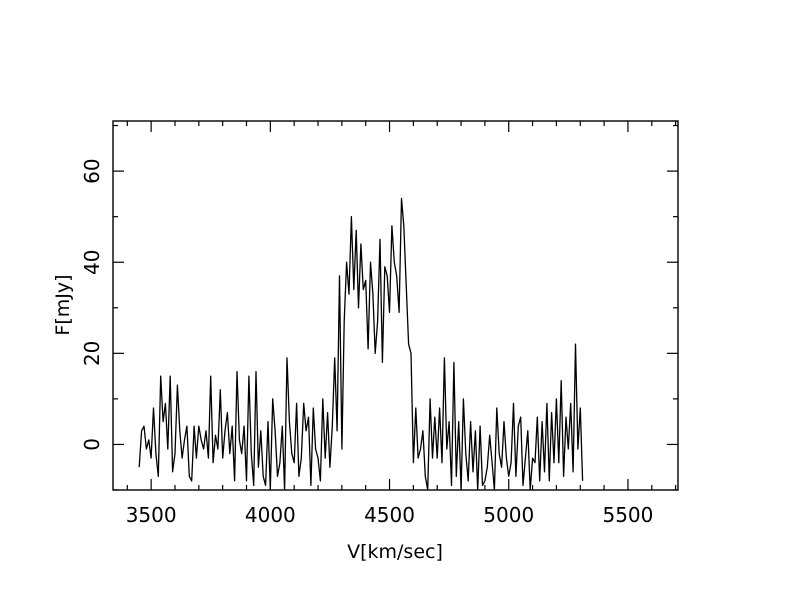  I want to click on y-axis-title: F[mJy], so click(63, 304).